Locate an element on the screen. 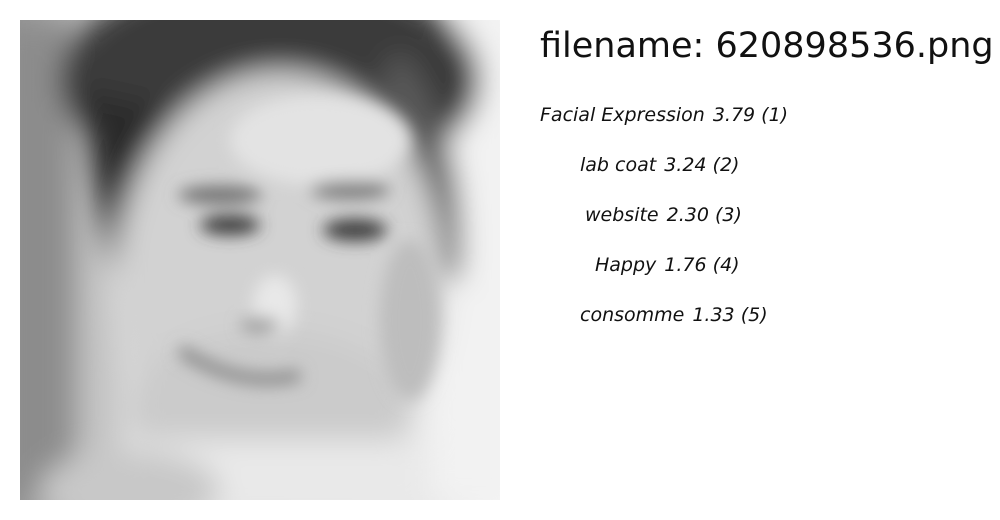 The image size is (1000, 520). prediction-row: consomme 1.33 (5) is located at coordinates (674, 315).